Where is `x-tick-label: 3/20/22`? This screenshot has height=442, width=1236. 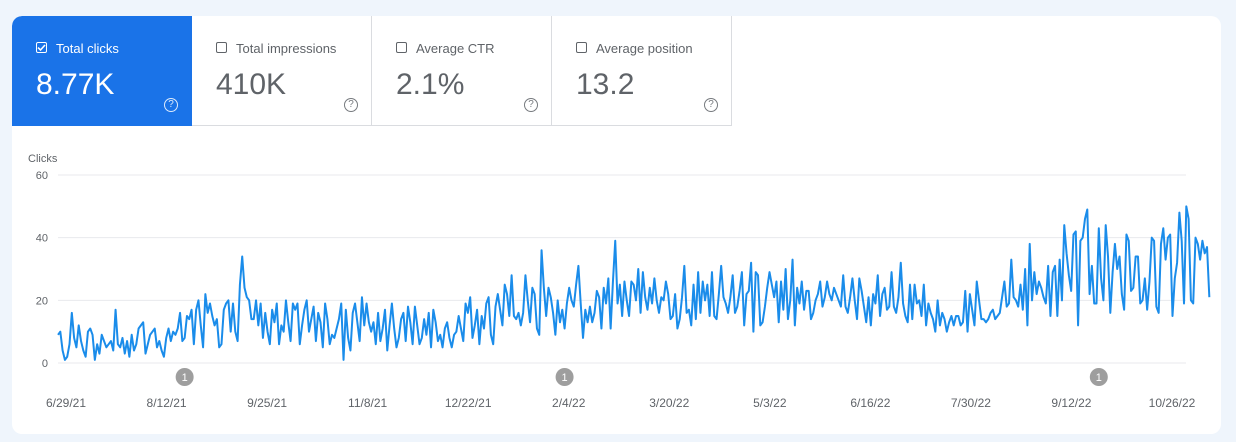 x-tick-label: 3/20/22 is located at coordinates (669, 403).